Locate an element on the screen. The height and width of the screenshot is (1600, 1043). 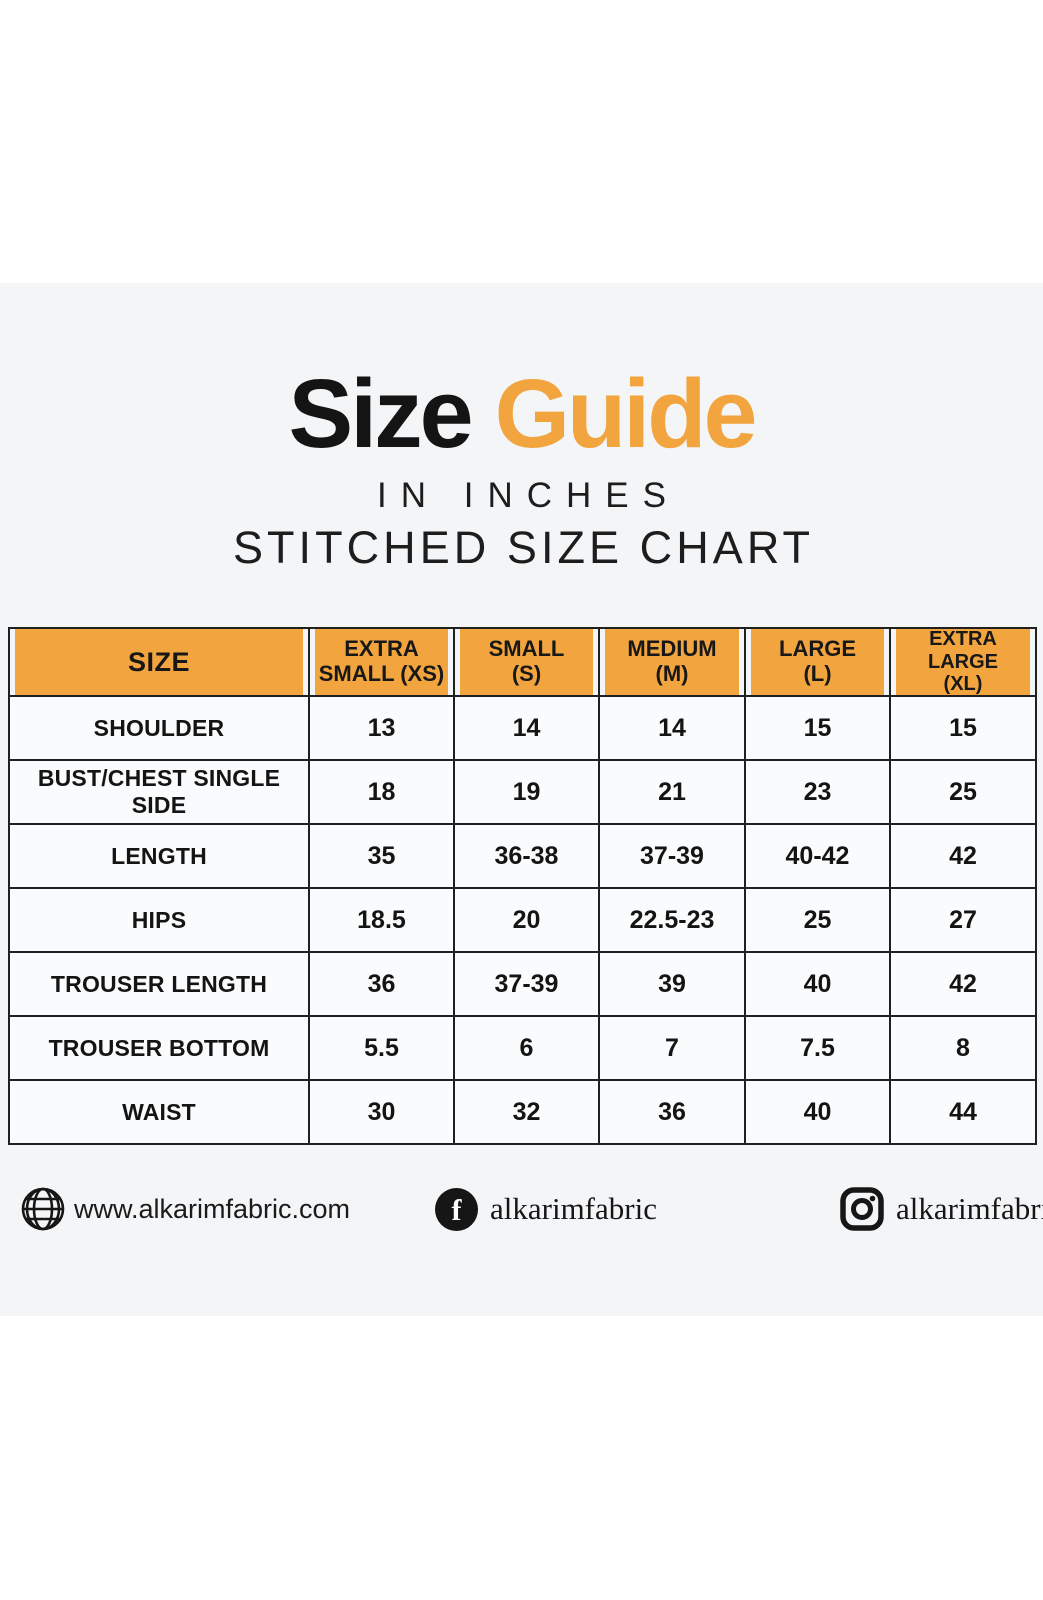
row-label: BUST/CHEST SINGLE SIDE is located at coordinates (159, 792).